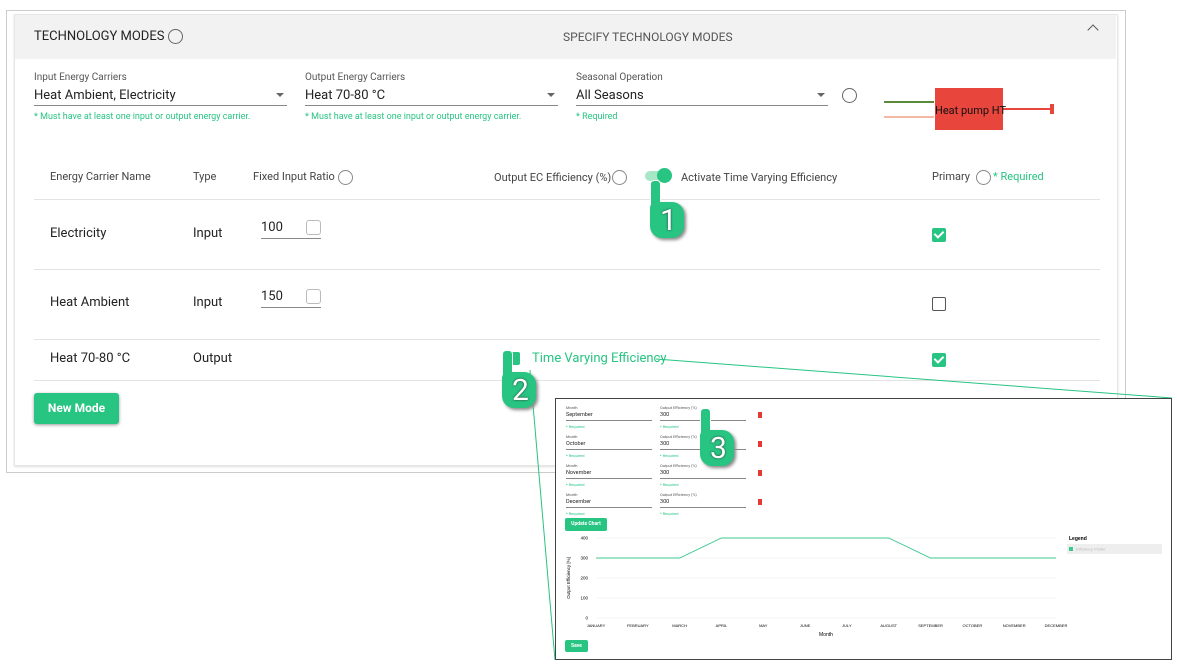  What do you see at coordinates (76, 408) in the screenshot?
I see `new-mode-button` at bounding box center [76, 408].